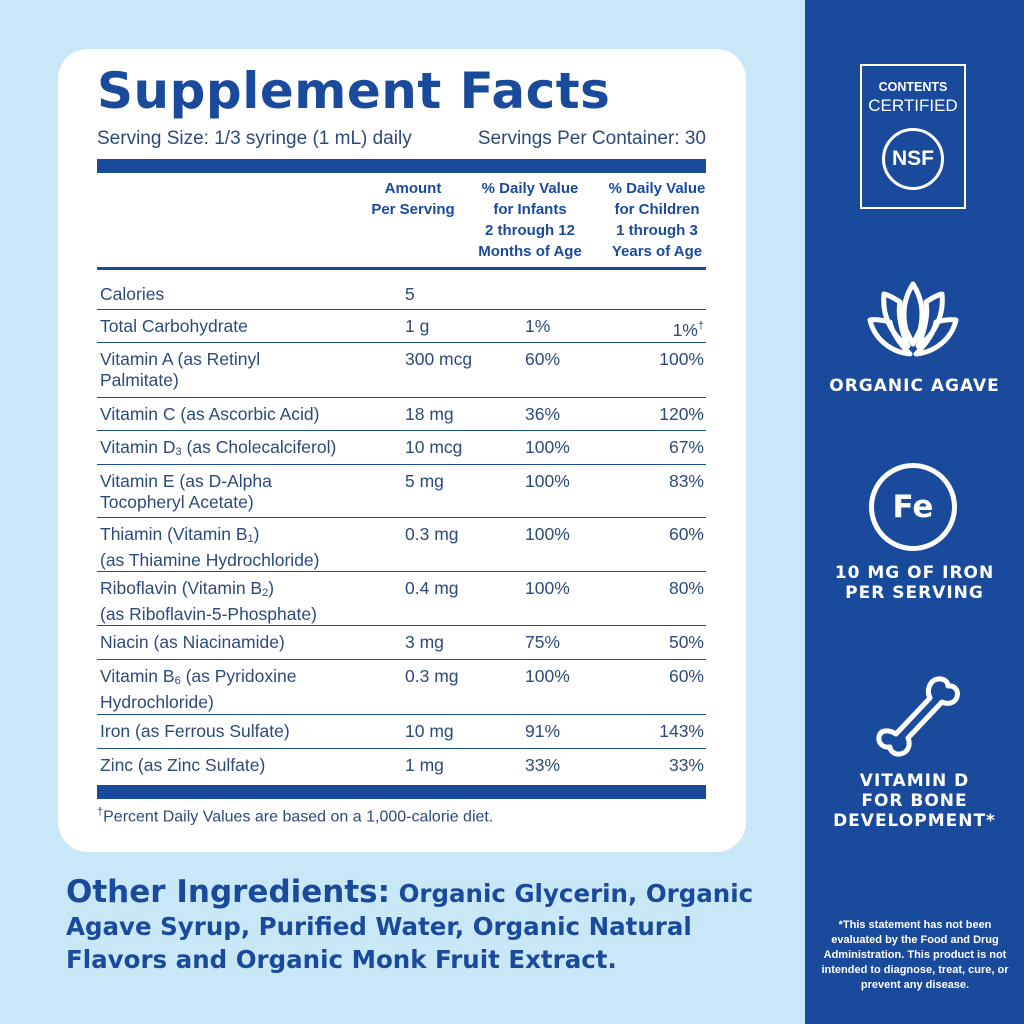 This screenshot has height=1024, width=1024. What do you see at coordinates (177, 502) in the screenshot?
I see `nutrient-name-line: Tocopheryl Acetate)` at bounding box center [177, 502].